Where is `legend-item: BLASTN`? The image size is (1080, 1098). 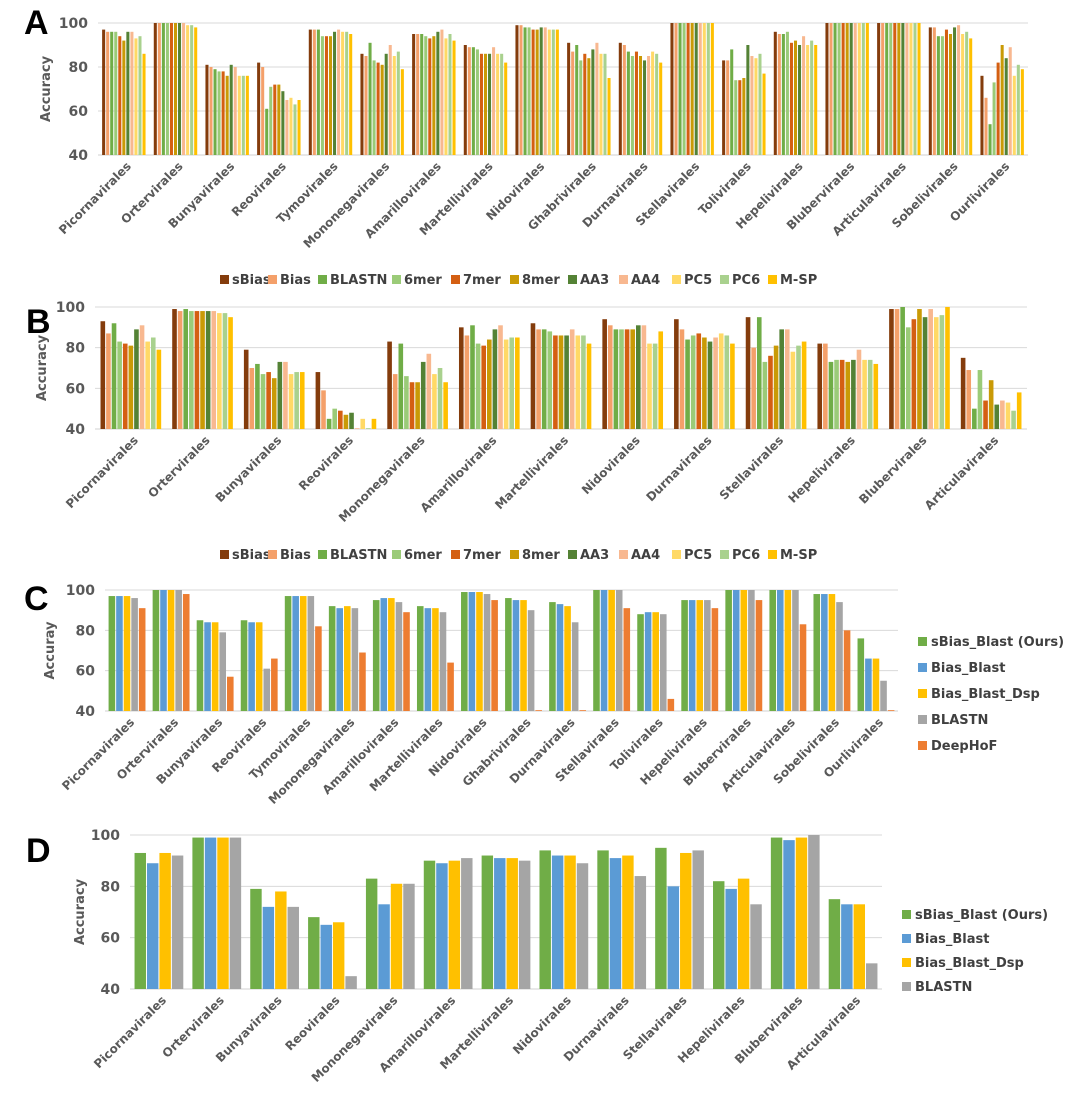 legend-item: BLASTN is located at coordinates (352, 555).